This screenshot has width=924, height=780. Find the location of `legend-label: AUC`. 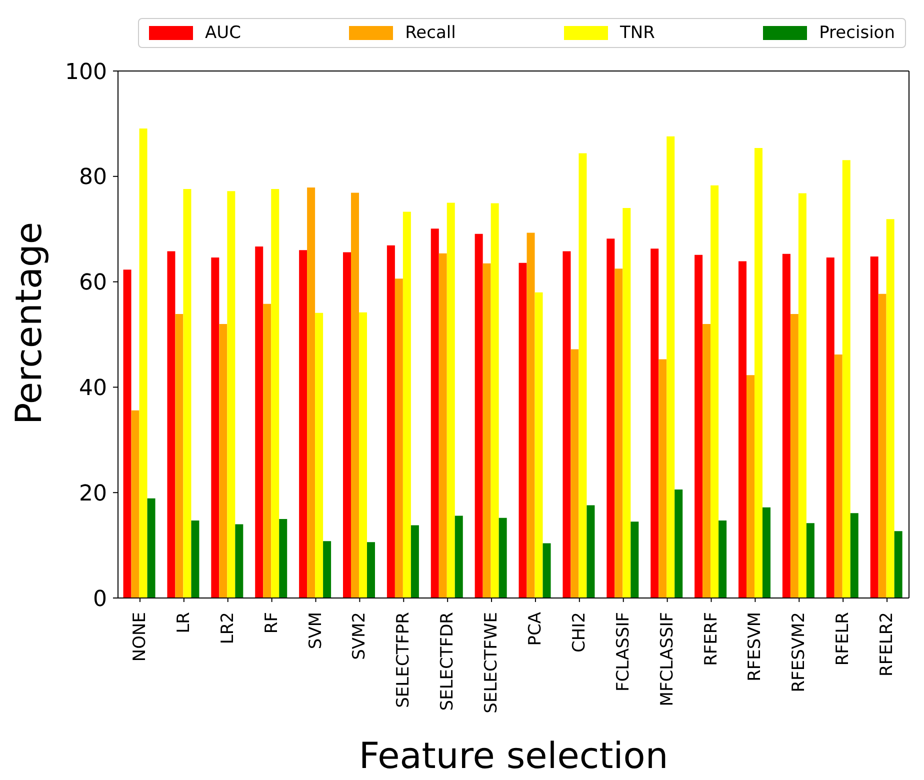

legend-label: AUC is located at coordinates (223, 33).